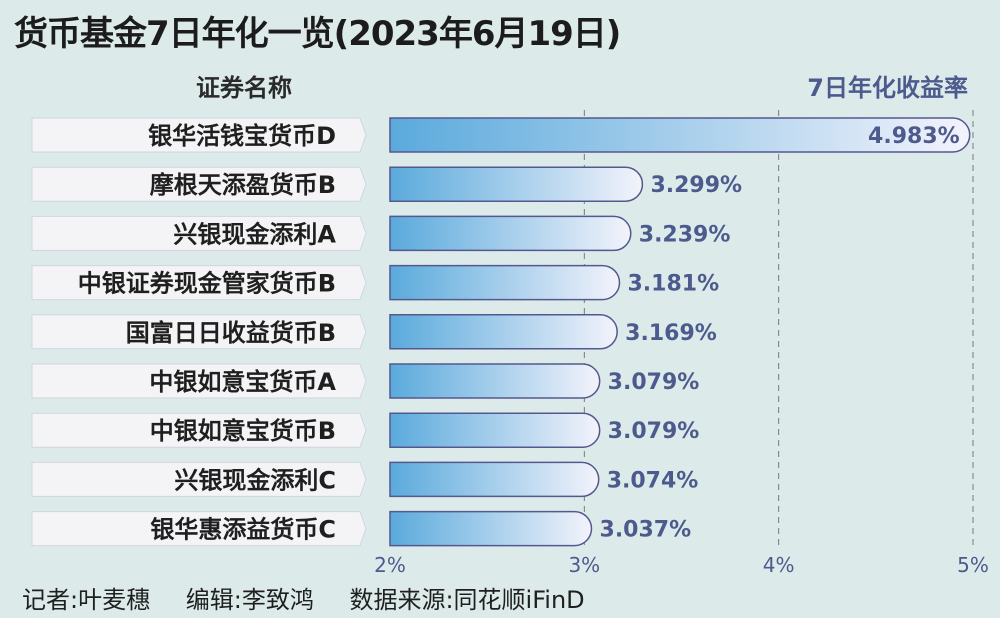 This screenshot has height=618, width=1000. What do you see at coordinates (914, 136) in the screenshot?
I see `value-label: 4.983%` at bounding box center [914, 136].